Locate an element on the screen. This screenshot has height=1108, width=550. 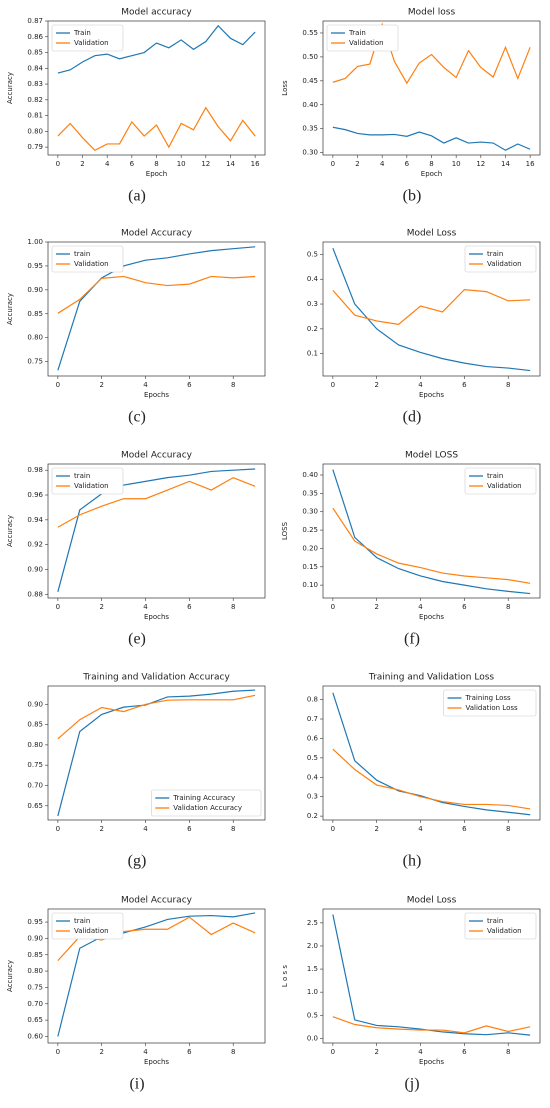
x-tick-label: 14 is located at coordinates (230, 164).